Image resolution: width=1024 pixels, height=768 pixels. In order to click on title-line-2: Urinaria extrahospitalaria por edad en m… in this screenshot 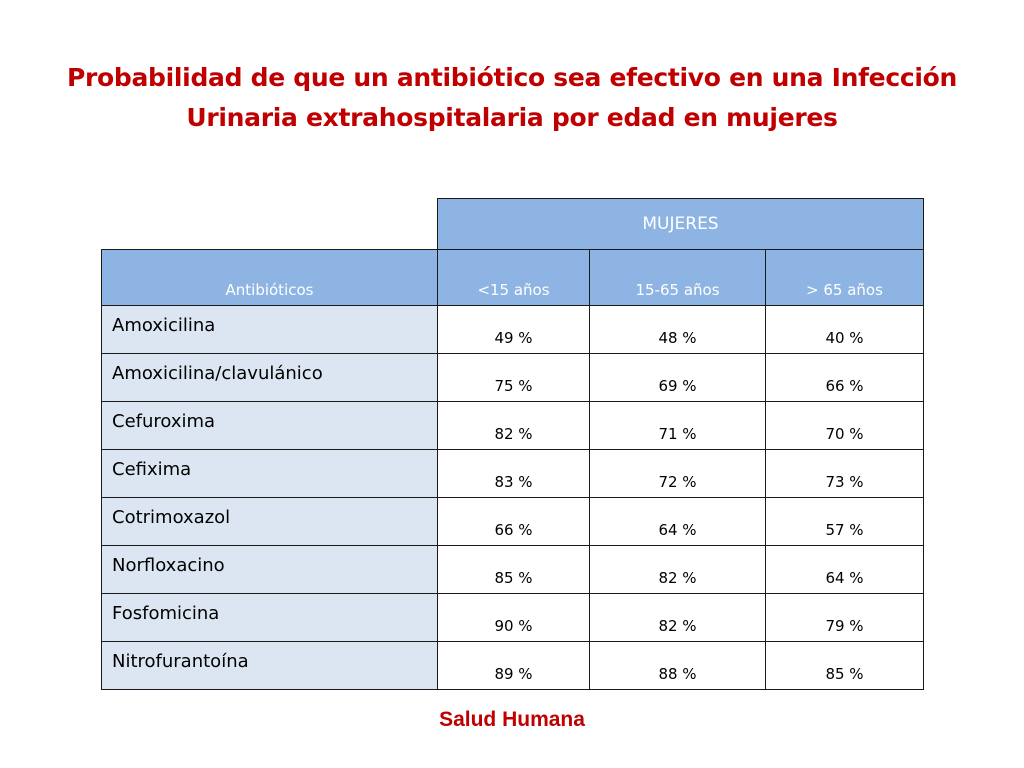, I will do `click(512, 117)`.